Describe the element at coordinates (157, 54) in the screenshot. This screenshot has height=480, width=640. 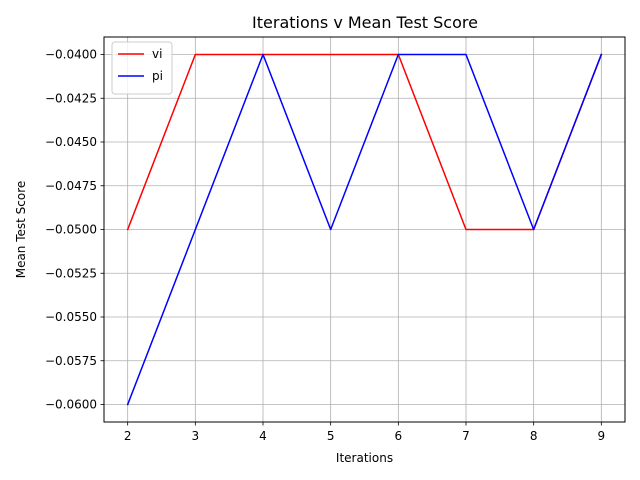
I see `legend-label-vi: vi` at that location.